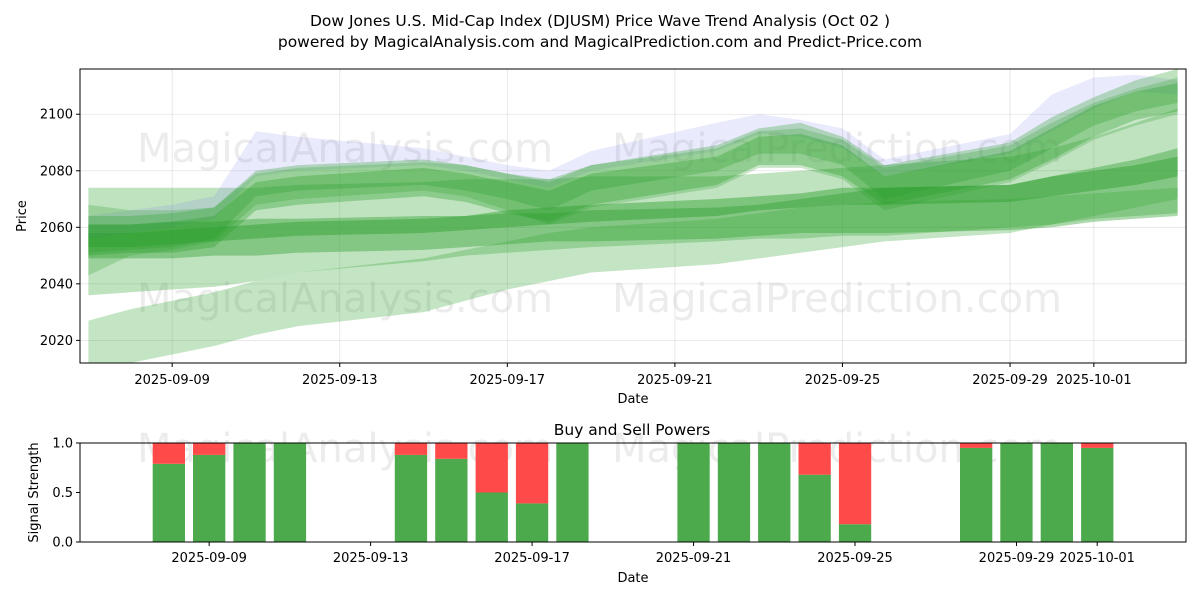  I want to click on top-y-tick-label: 2080, so click(56, 171).